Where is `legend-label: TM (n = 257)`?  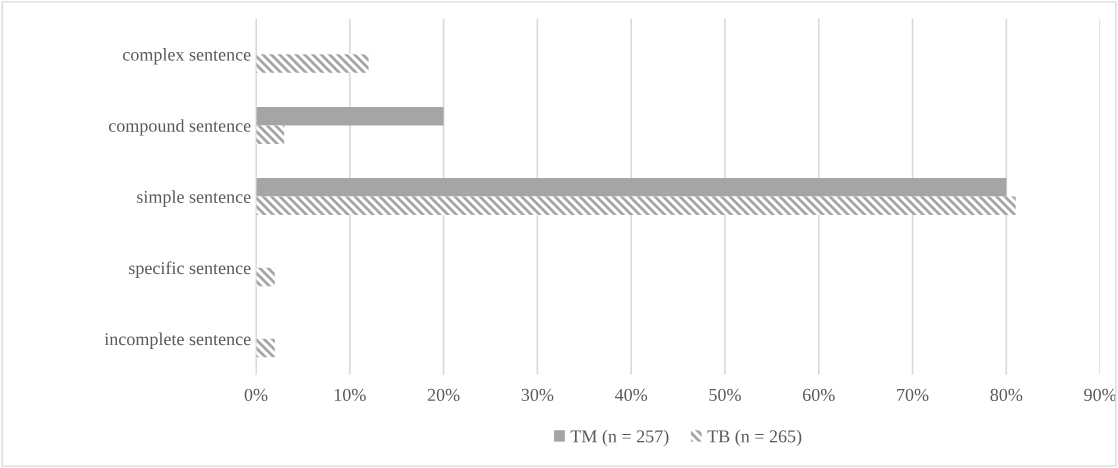 legend-label: TM (n = 257) is located at coordinates (619, 438).